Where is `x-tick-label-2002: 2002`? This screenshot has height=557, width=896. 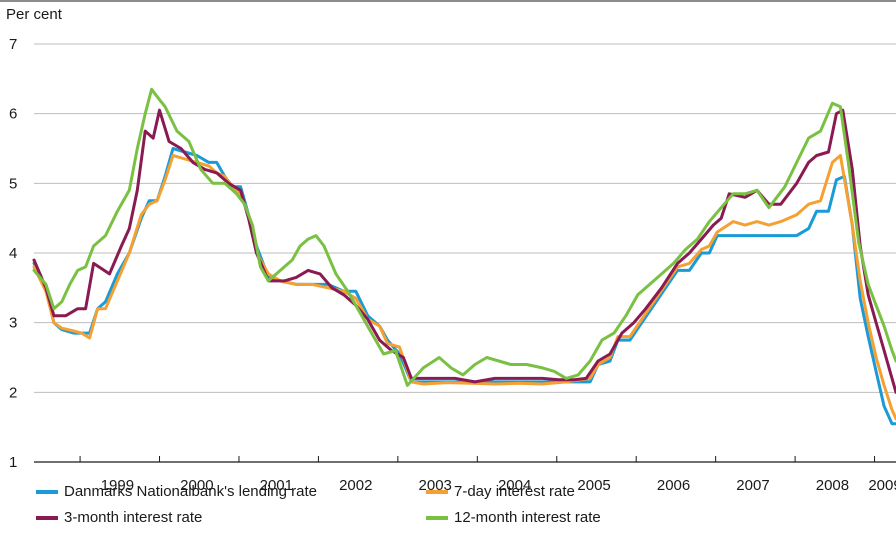 x-tick-label-2002: 2002 is located at coordinates (355, 485).